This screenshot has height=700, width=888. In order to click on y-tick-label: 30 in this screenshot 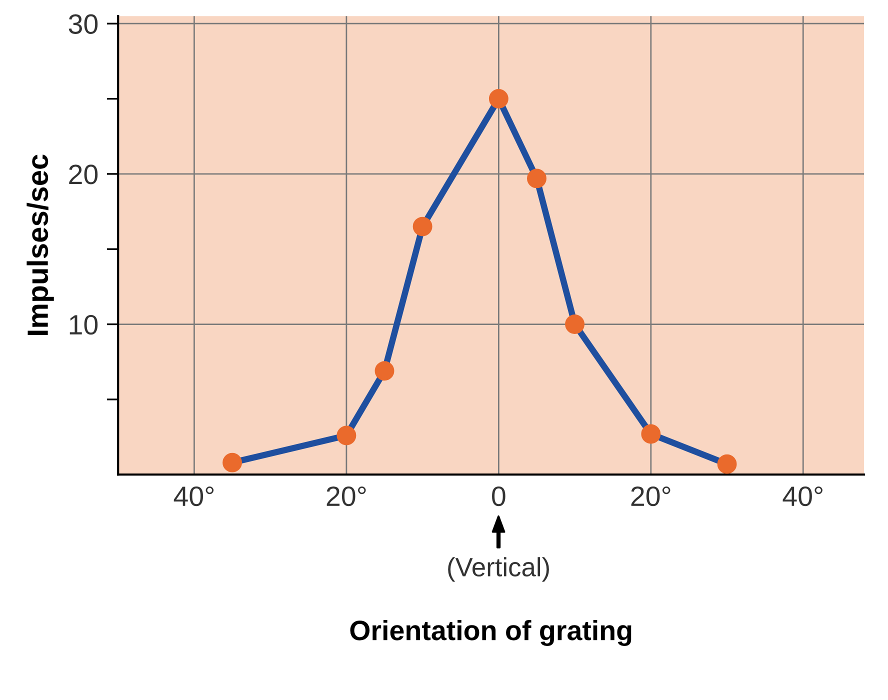, I will do `click(83, 24)`.